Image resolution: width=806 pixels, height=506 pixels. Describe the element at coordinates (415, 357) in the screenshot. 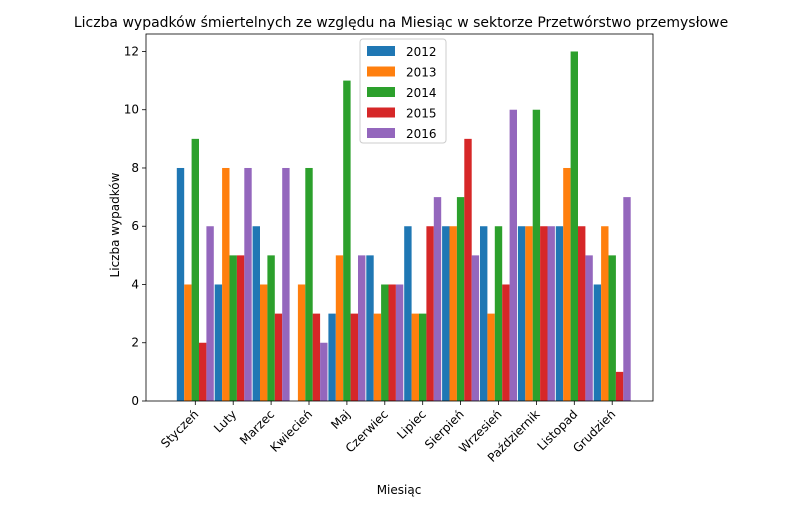

I see `bar-2013-Lipiec` at that location.